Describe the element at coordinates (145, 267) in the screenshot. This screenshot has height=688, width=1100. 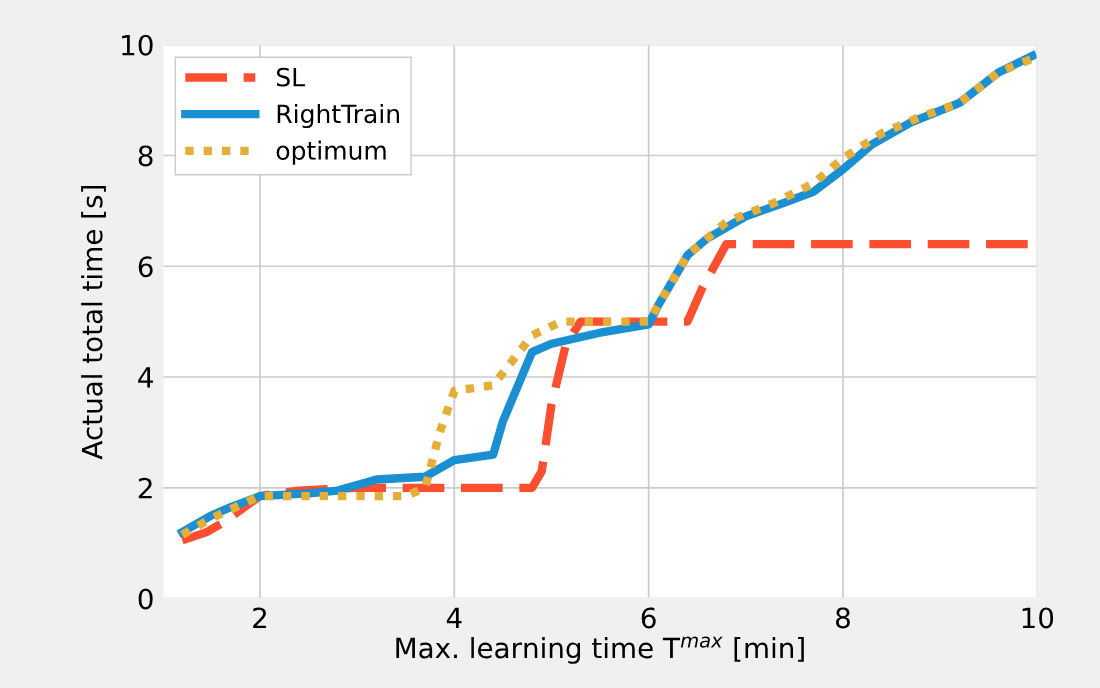
I see `y-tick-label: 6` at that location.